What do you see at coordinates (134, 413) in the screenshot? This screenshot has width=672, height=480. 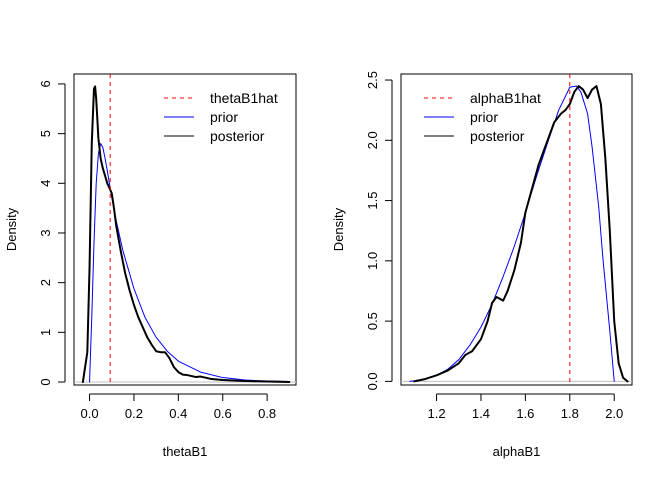 I see `x-tick-label: 0.2` at bounding box center [134, 413].